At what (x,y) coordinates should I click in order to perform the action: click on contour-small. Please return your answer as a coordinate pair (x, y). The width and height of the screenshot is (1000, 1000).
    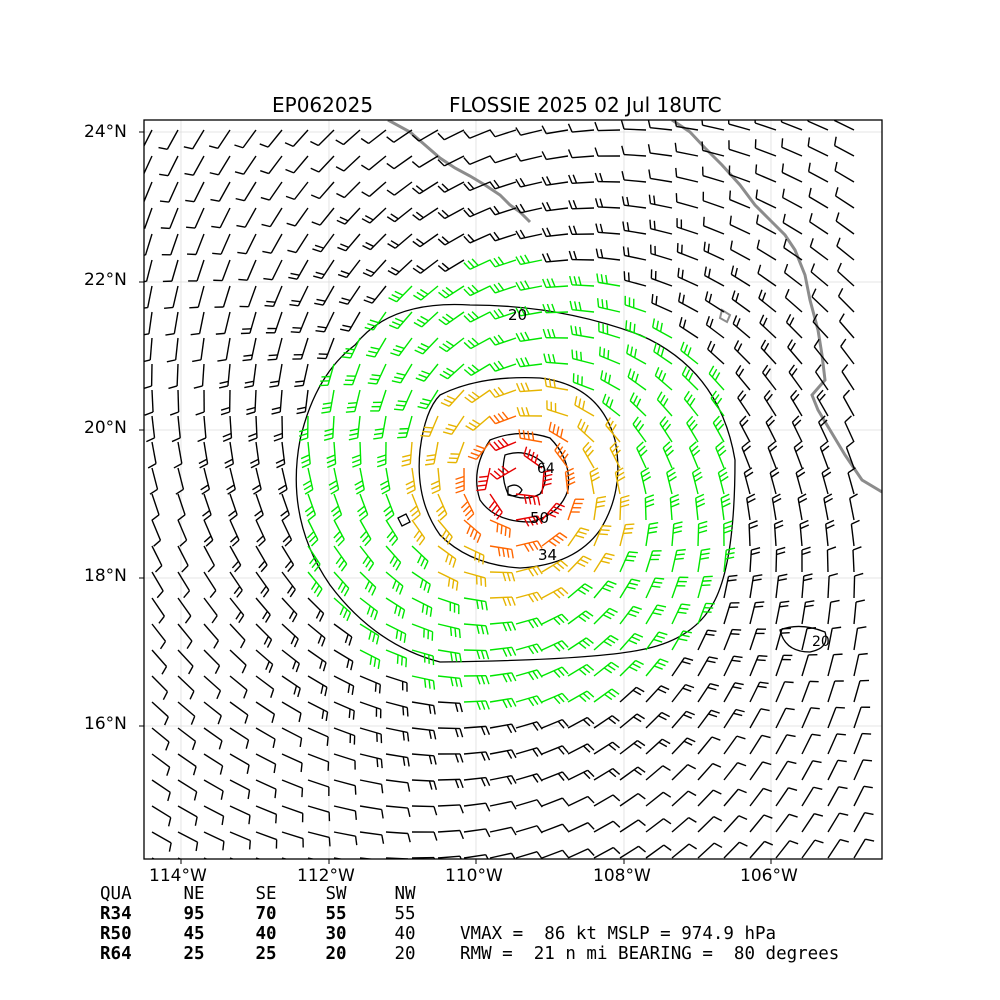
    Looking at the image, I should click on (404, 520).